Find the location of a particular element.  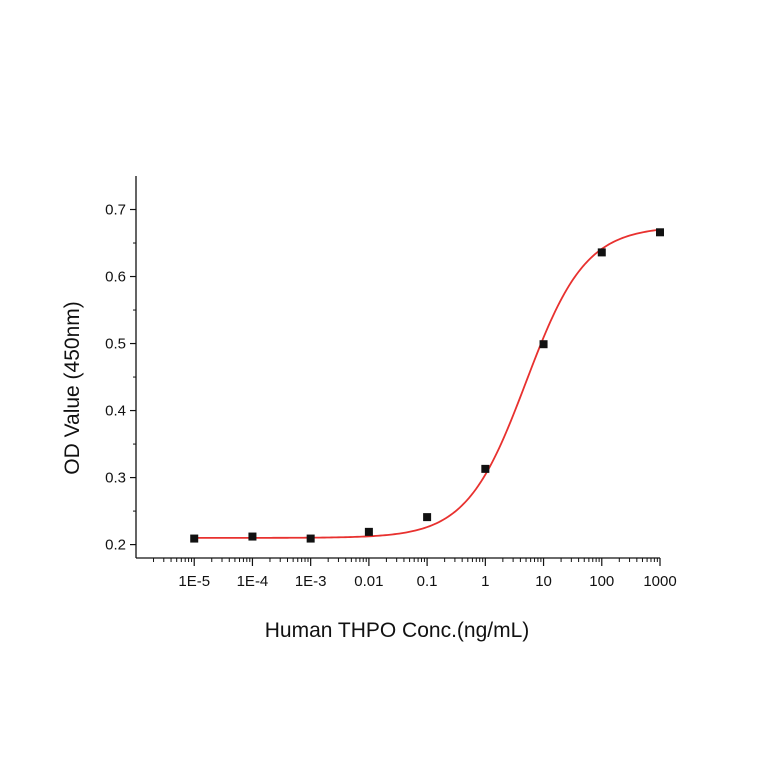

x-tick-label: 100 is located at coordinates (601, 581).